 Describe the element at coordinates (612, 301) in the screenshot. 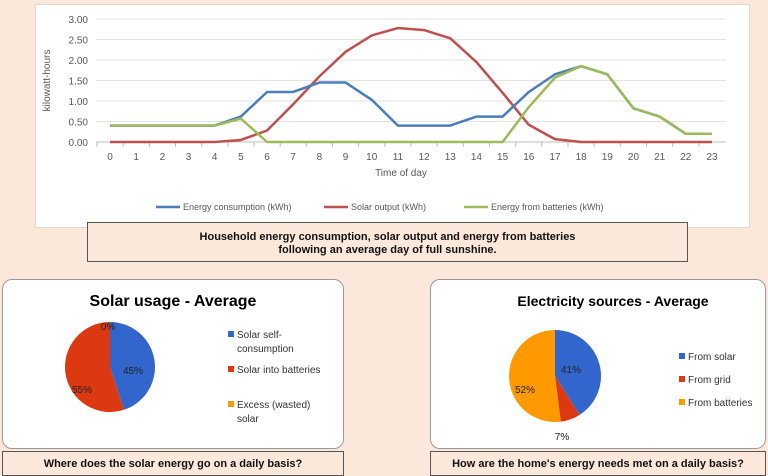

I see `chart-title: Electricity sources - Average` at that location.